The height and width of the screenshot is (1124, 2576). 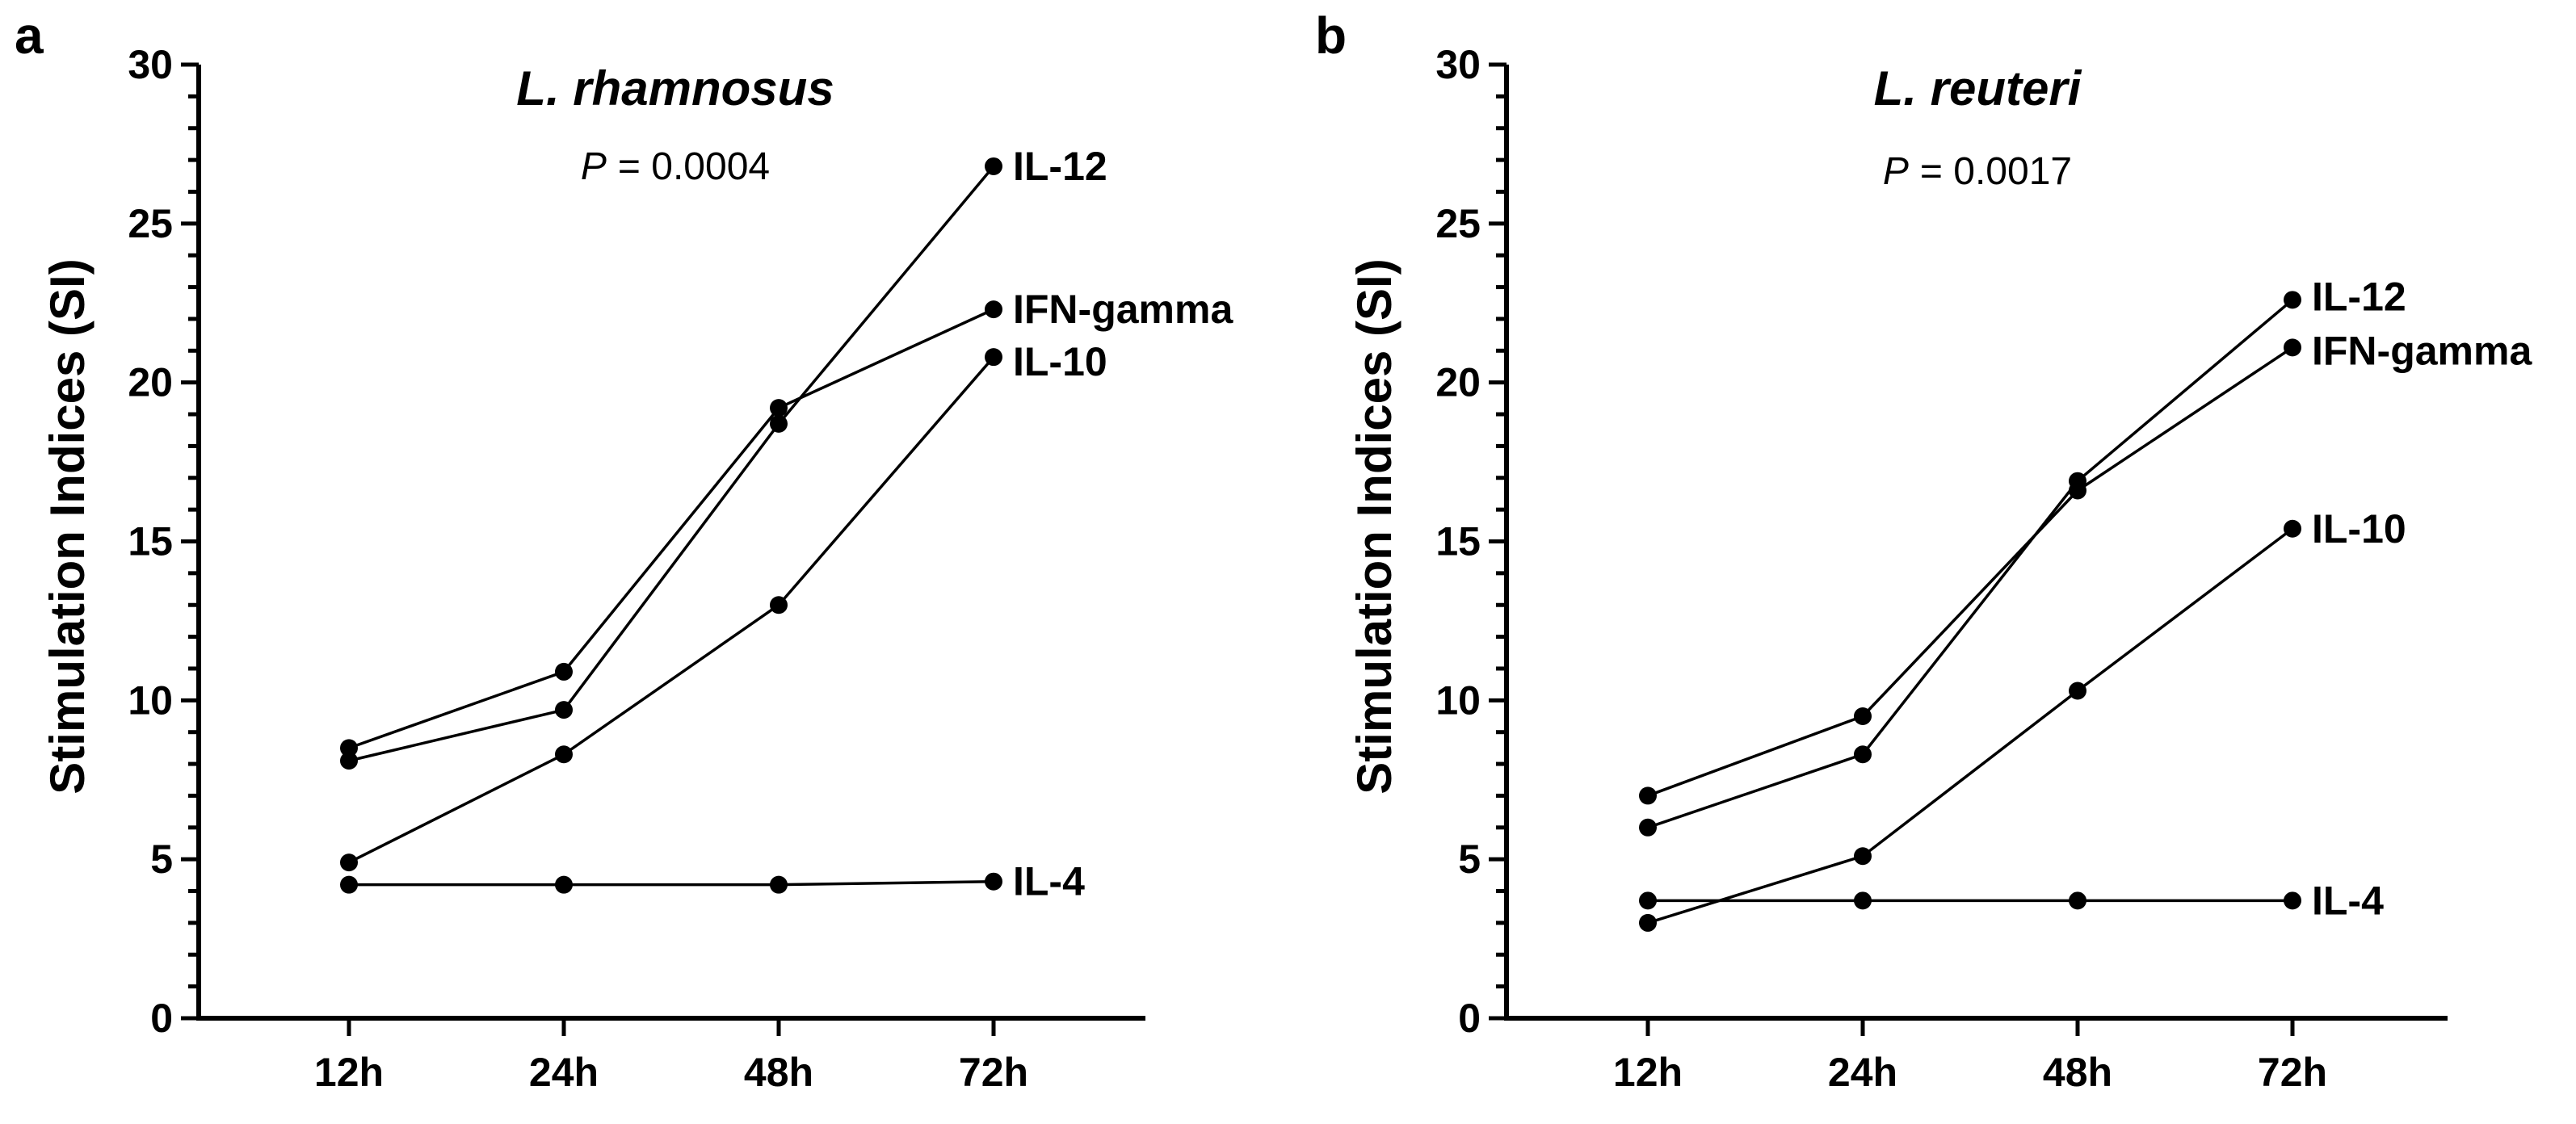 I want to click on p-value-annotation: P = 0.0017, so click(x=1977, y=171).